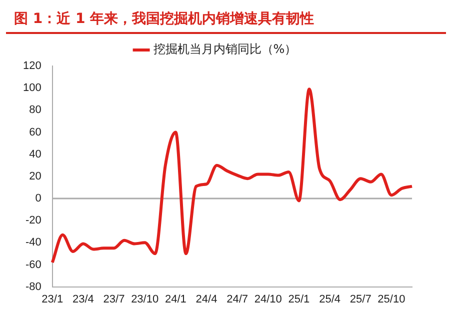  What do you see at coordinates (32, 66) in the screenshot?
I see `y-tick-label: 120` at bounding box center [32, 66].